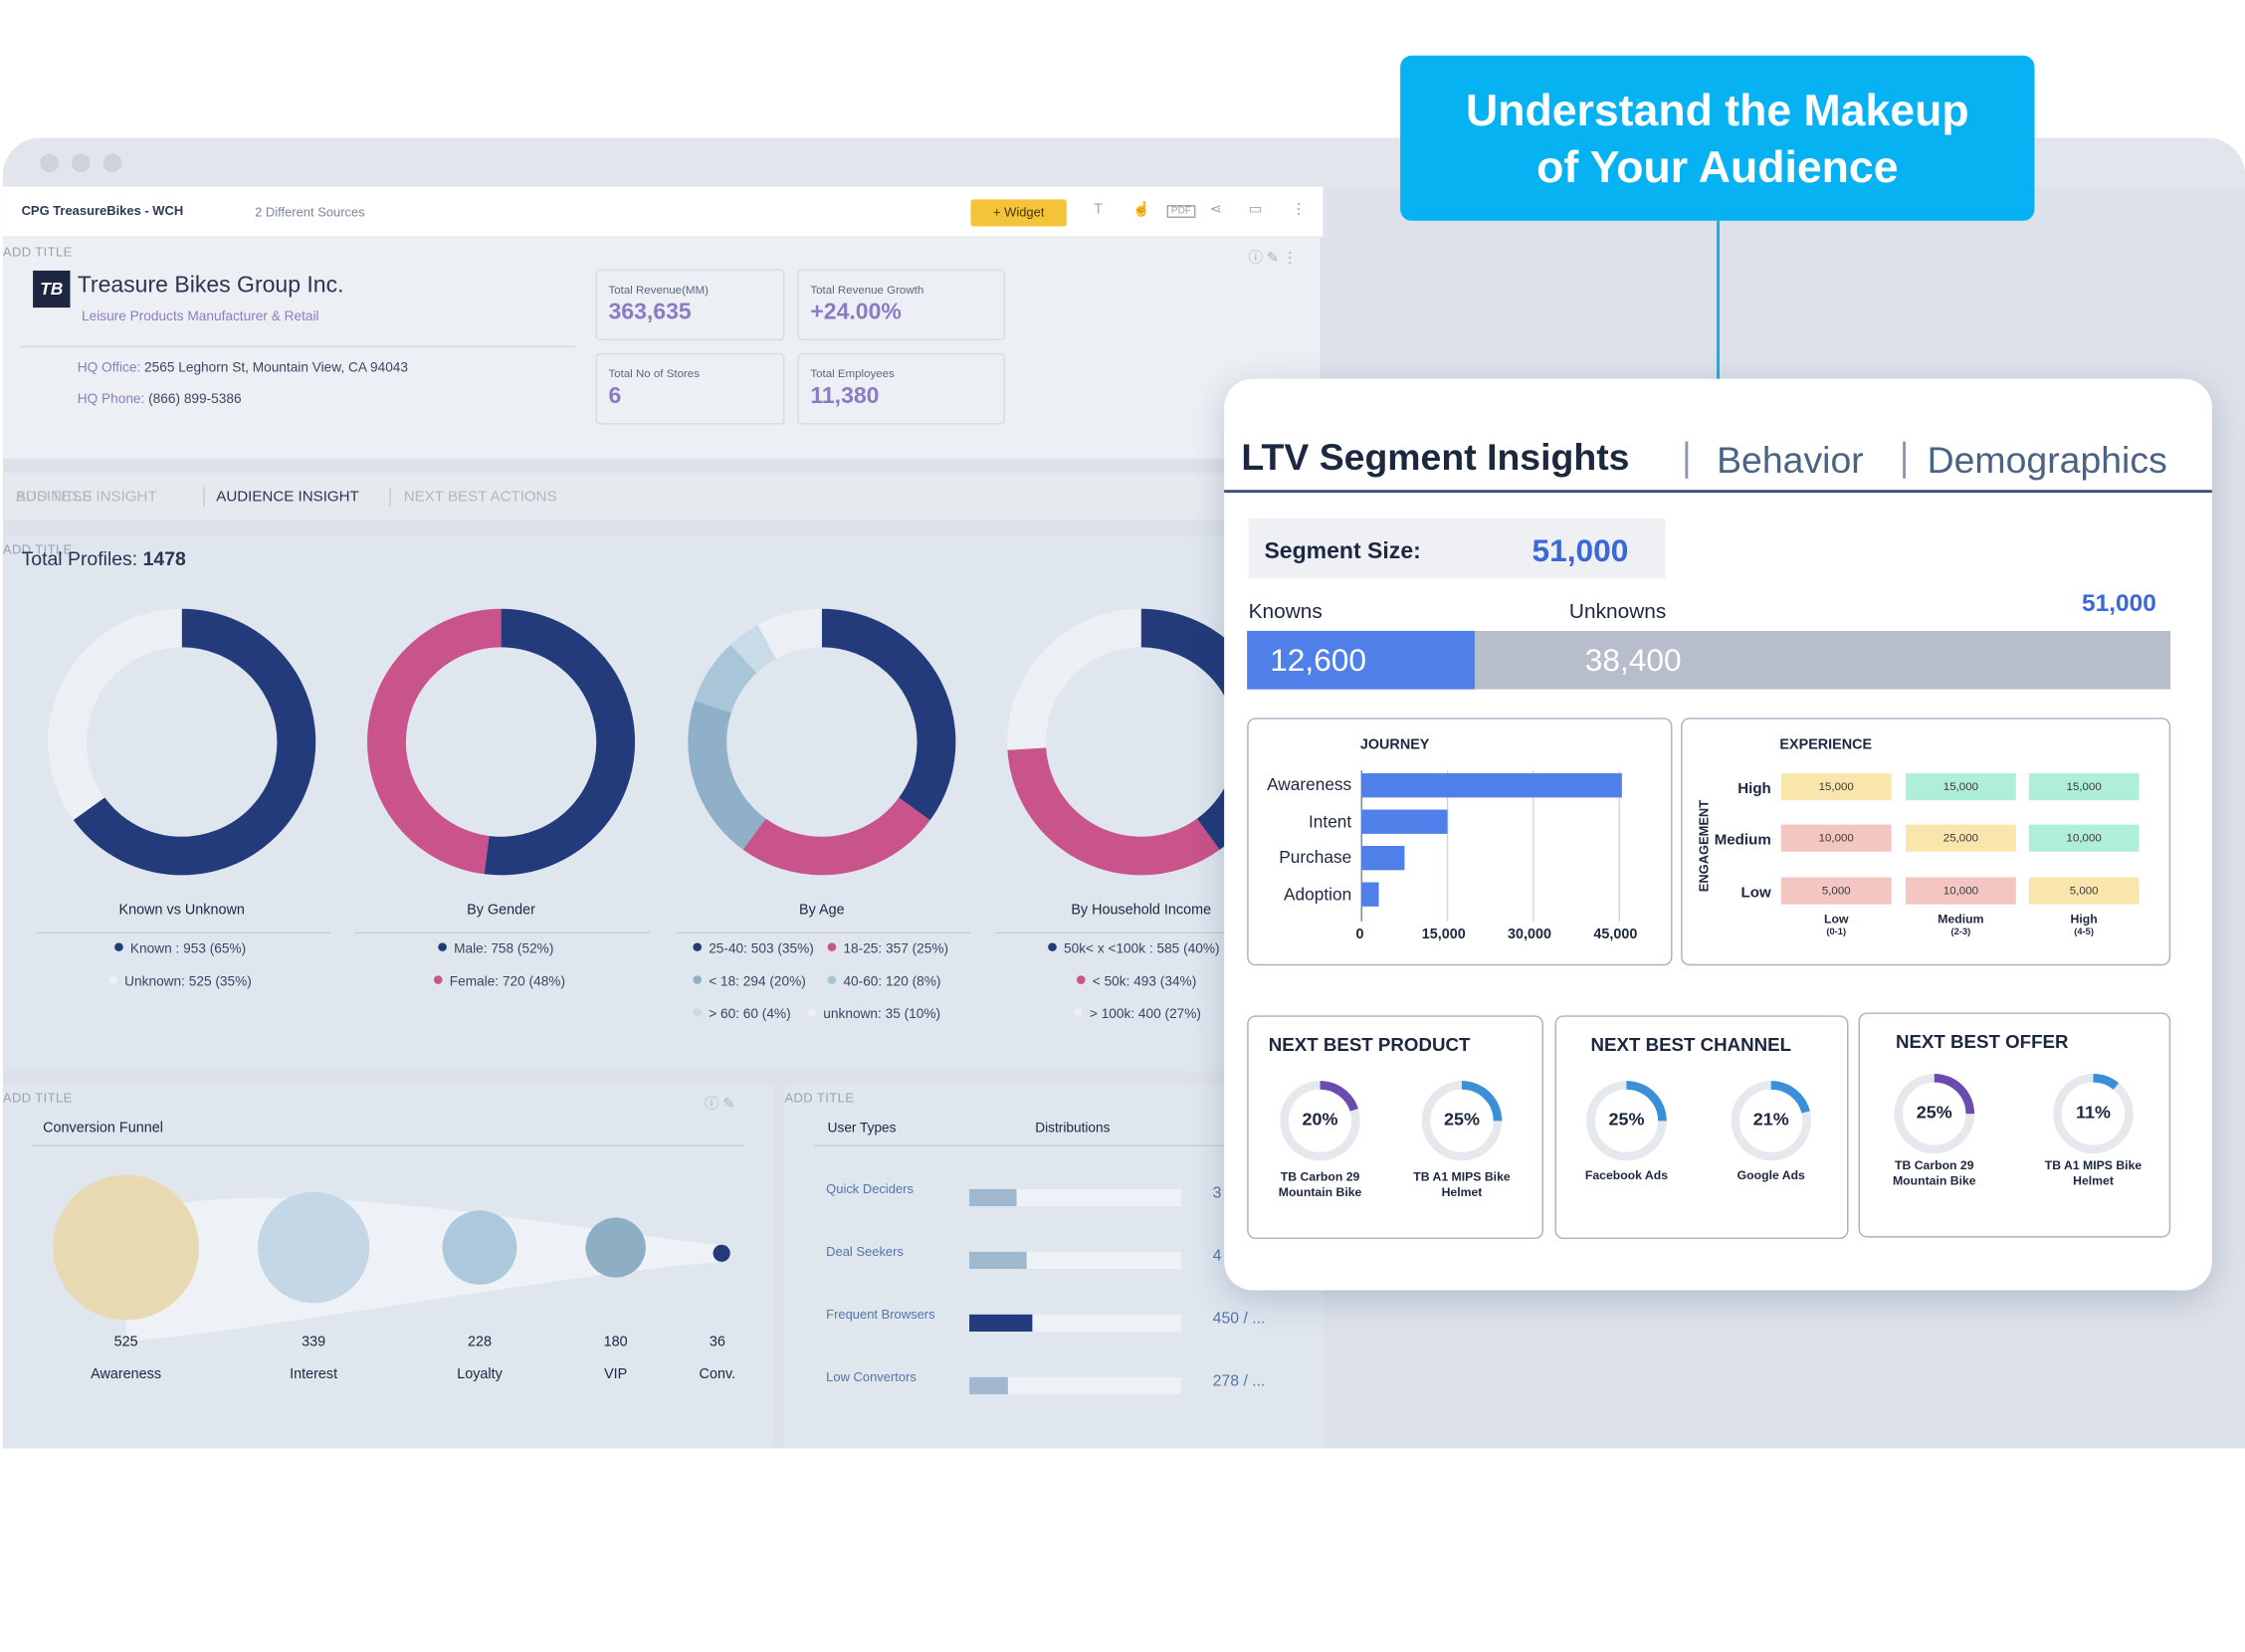 Image resolution: width=2245 pixels, height=1652 pixels. What do you see at coordinates (887, 949) in the screenshot?
I see `legend-item: 18-25: 357 (25%)` at bounding box center [887, 949].